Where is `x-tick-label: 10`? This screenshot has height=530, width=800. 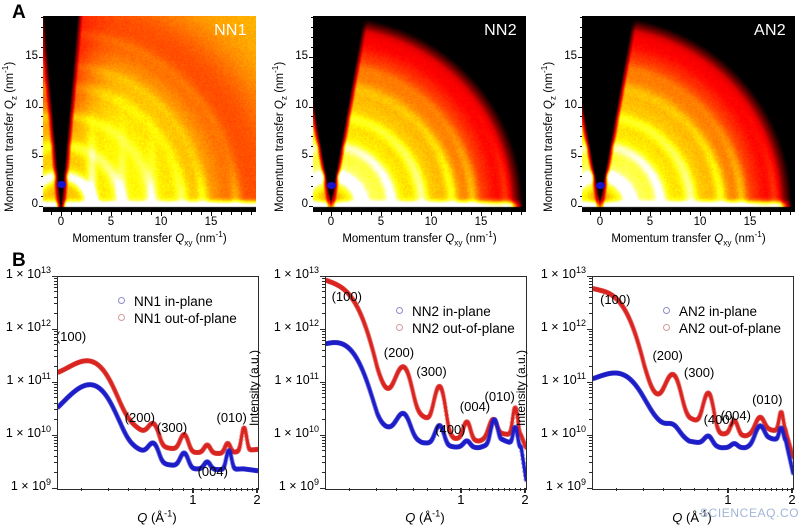
x-tick-label: 10 is located at coordinates (700, 222).